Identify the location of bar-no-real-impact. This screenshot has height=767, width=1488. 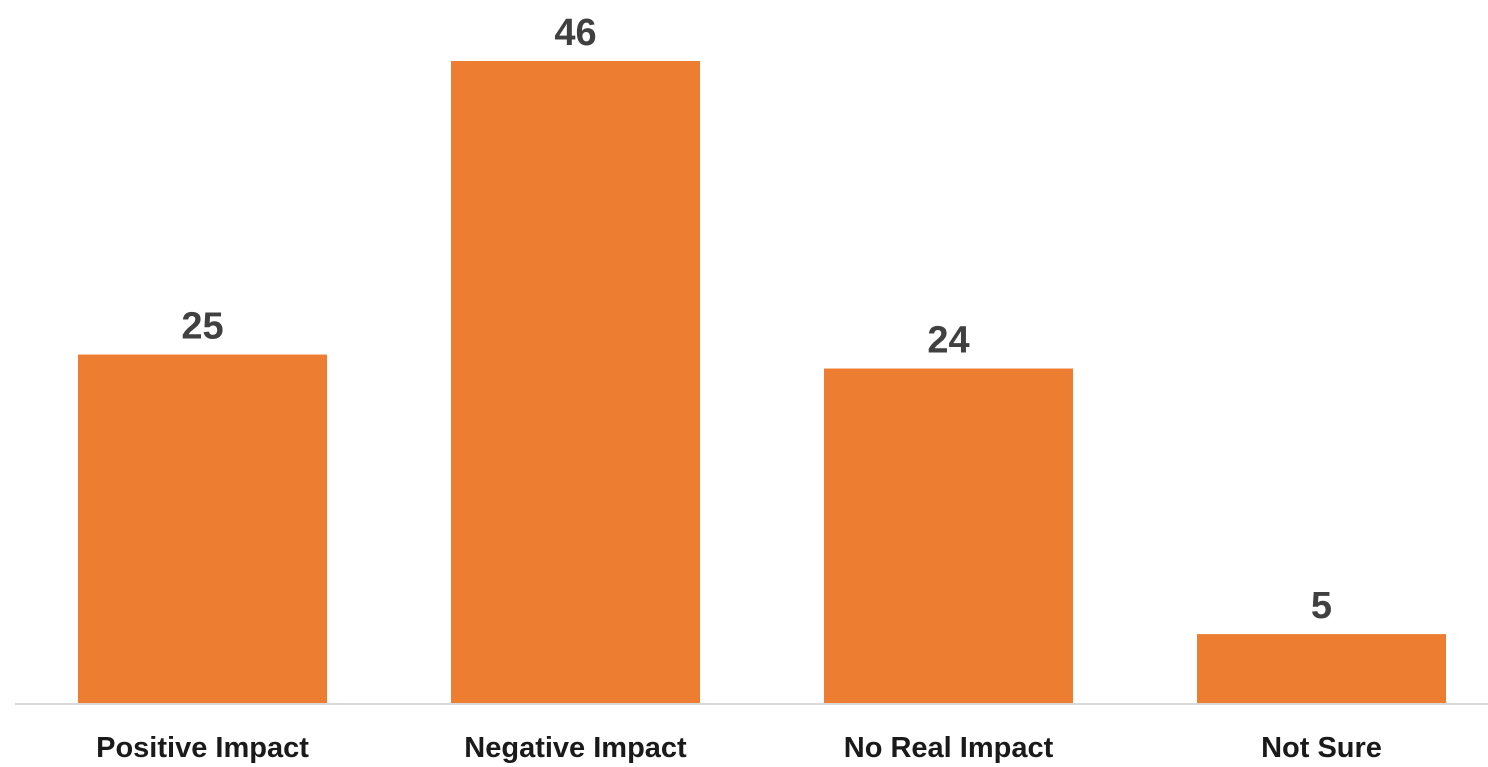
(948, 536).